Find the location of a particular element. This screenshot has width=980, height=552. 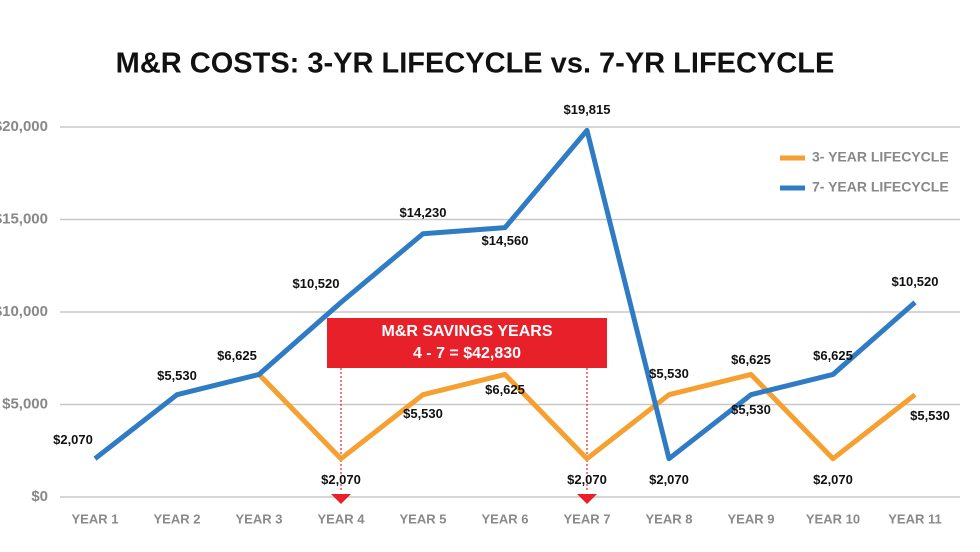

x-tick-label: YEAR 1 is located at coordinates (95, 518).